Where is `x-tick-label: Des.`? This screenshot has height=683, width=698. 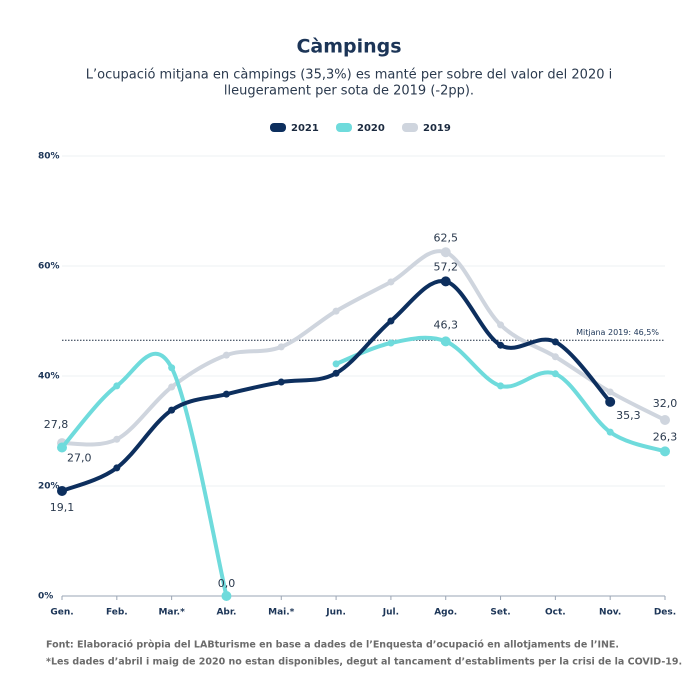 x-tick-label: Des. is located at coordinates (665, 613).